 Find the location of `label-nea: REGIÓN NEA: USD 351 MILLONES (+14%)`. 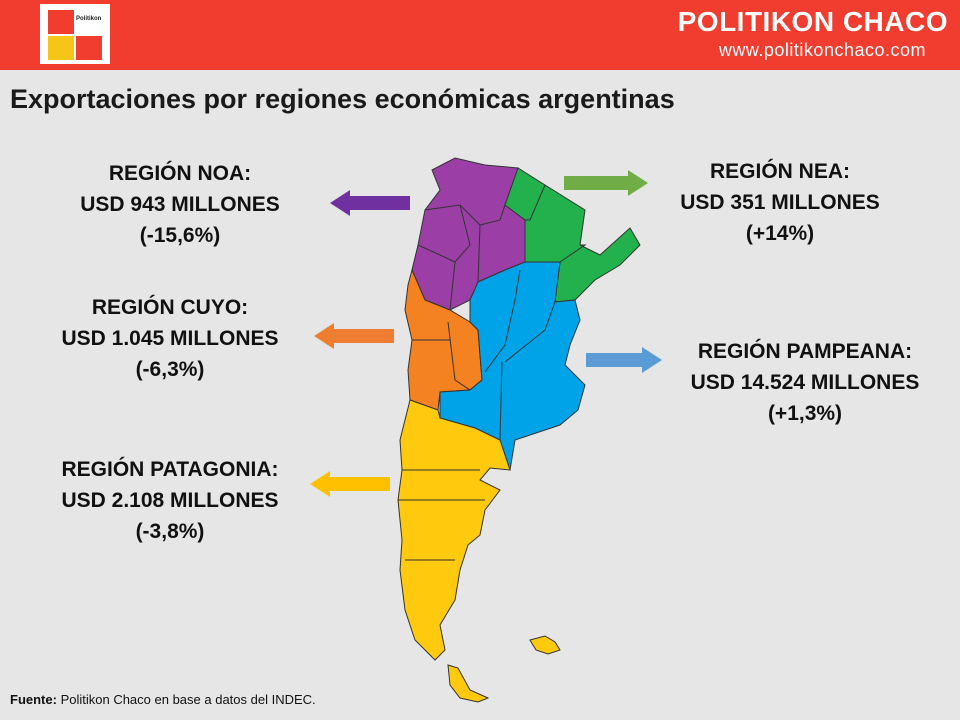

label-nea: REGIÓN NEA: USD 351 MILLONES (+14%) is located at coordinates (780, 202).